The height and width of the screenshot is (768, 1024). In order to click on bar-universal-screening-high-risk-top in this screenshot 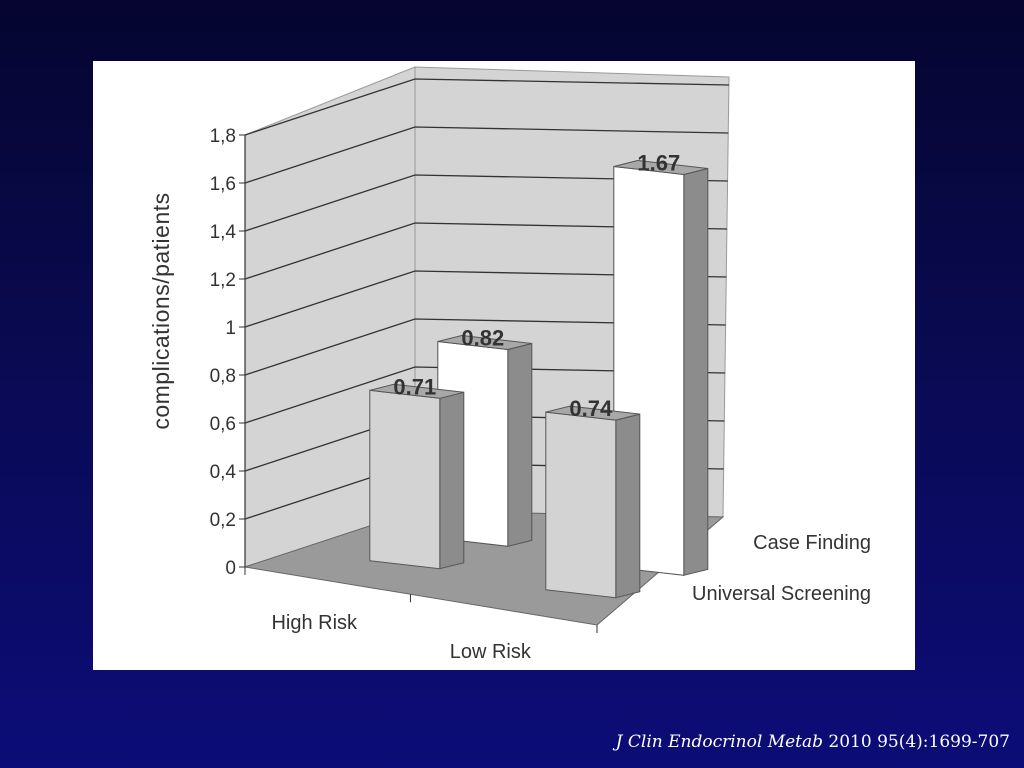, I will do `click(416, 391)`.